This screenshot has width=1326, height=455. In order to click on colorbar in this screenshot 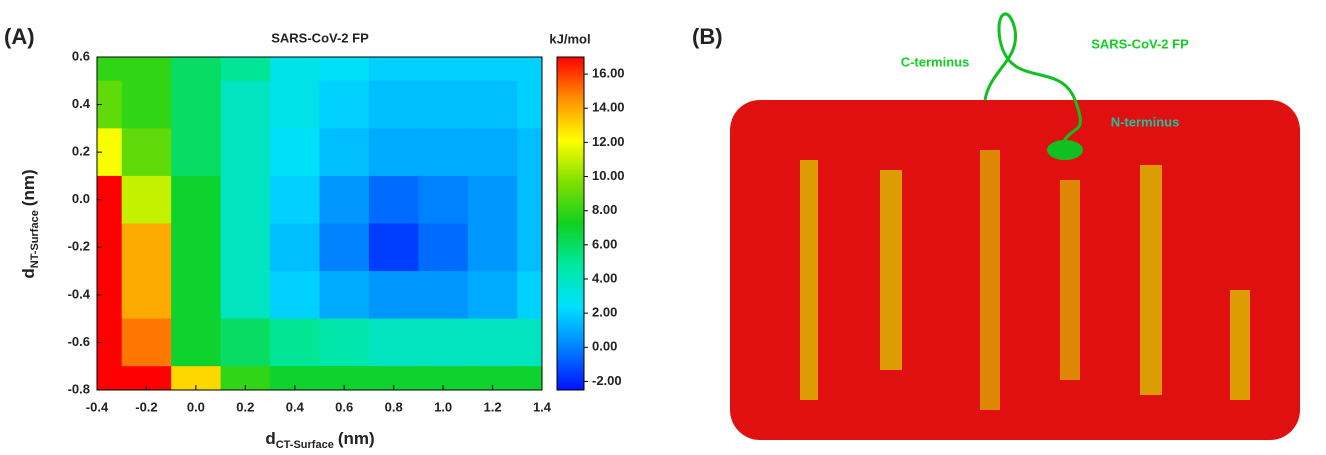, I will do `click(570, 223)`.